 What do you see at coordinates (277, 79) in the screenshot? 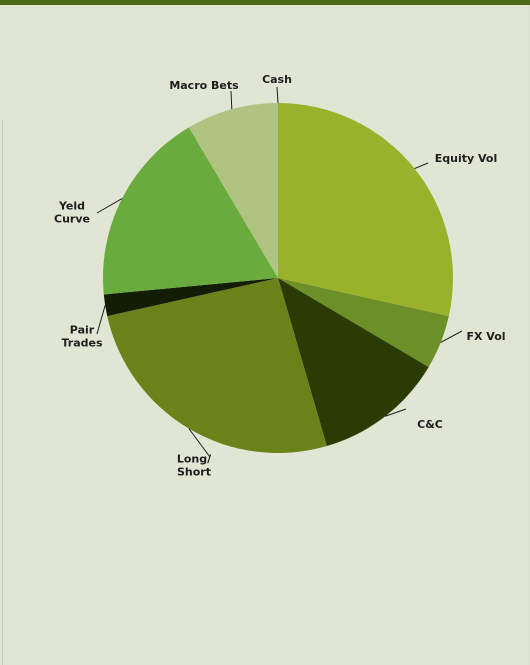
I see `slice-label-cash: Cash` at bounding box center [277, 79].